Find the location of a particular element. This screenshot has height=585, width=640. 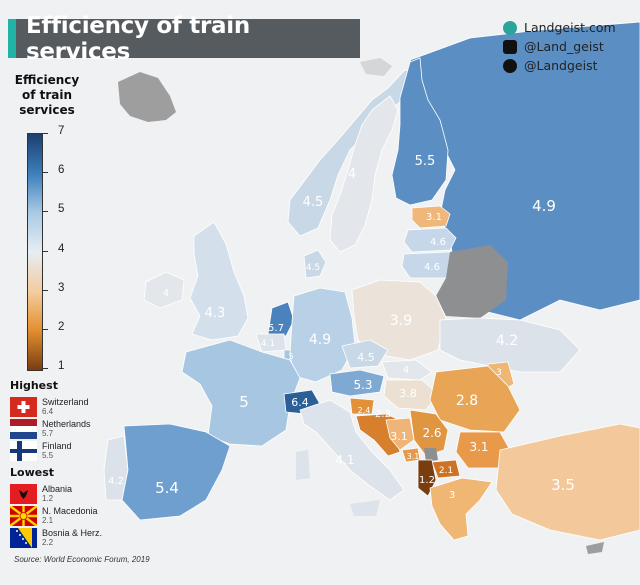

instagram-icon is located at coordinates (510, 46).